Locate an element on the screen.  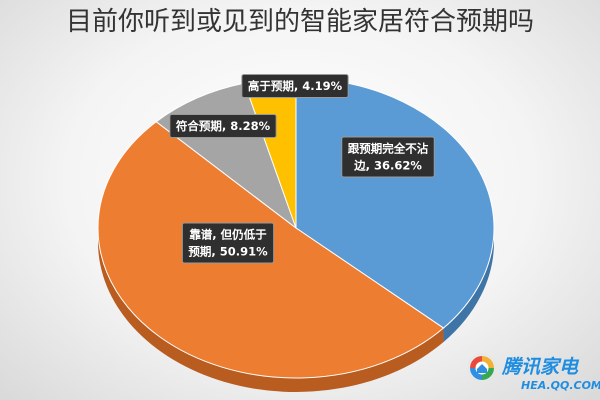
slice-label-text: 跟预期完全不沾 is located at coordinates (388, 149).